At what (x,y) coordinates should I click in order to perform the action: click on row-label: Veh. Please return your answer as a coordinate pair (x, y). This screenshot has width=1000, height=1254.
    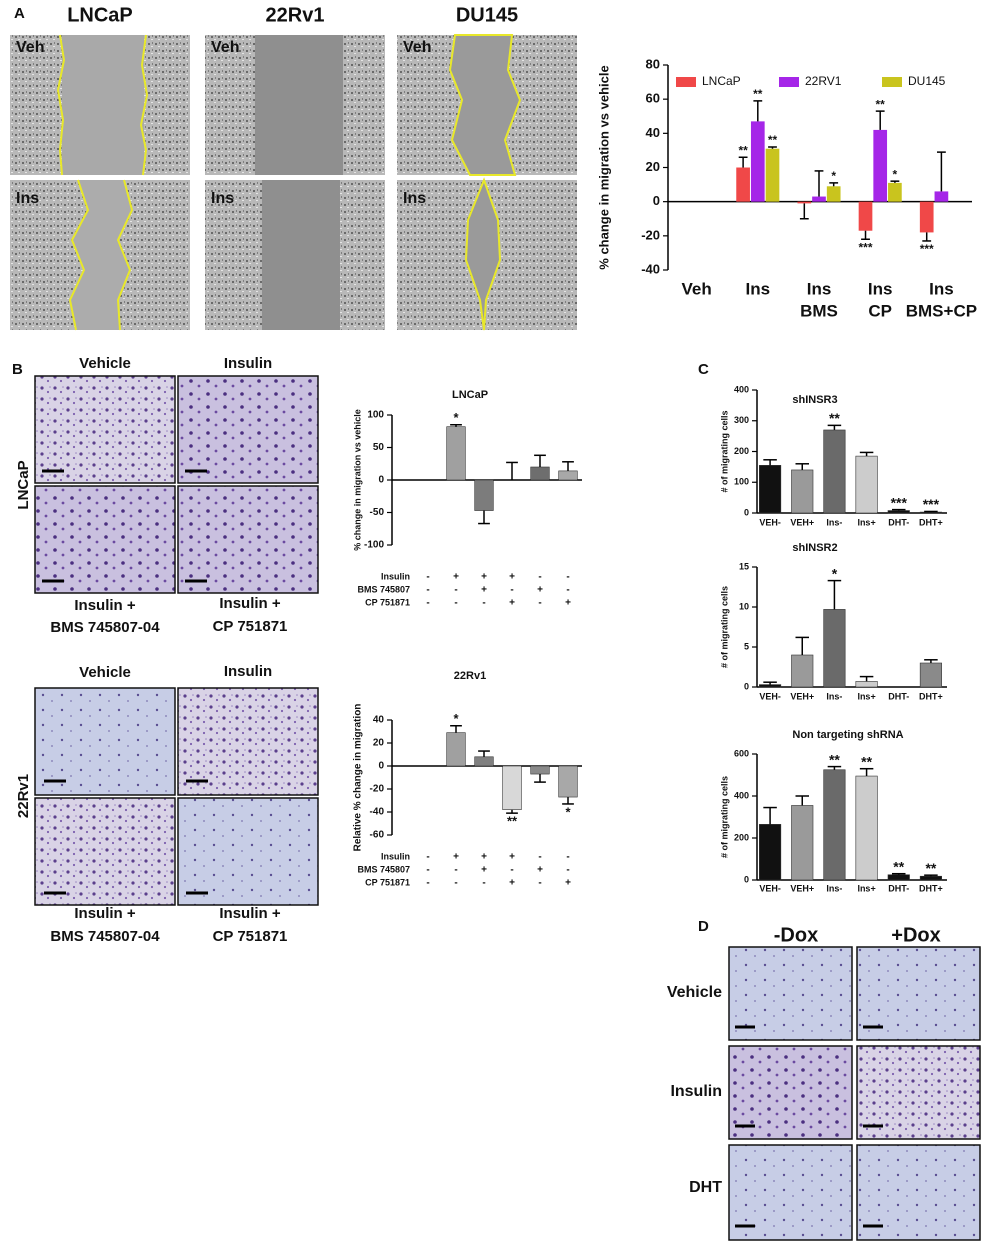
    Looking at the image, I should click on (30, 47).